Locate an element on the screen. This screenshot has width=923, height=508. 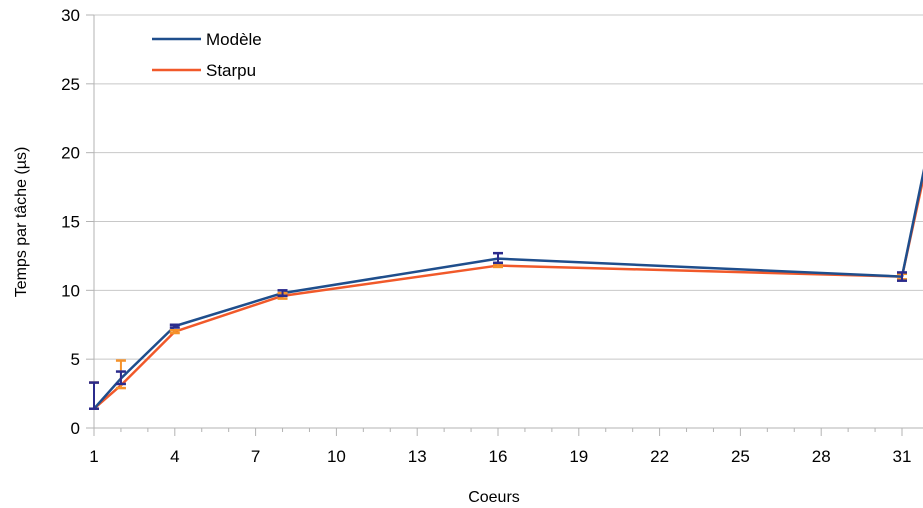
x-tick-label: 25 is located at coordinates (740, 456).